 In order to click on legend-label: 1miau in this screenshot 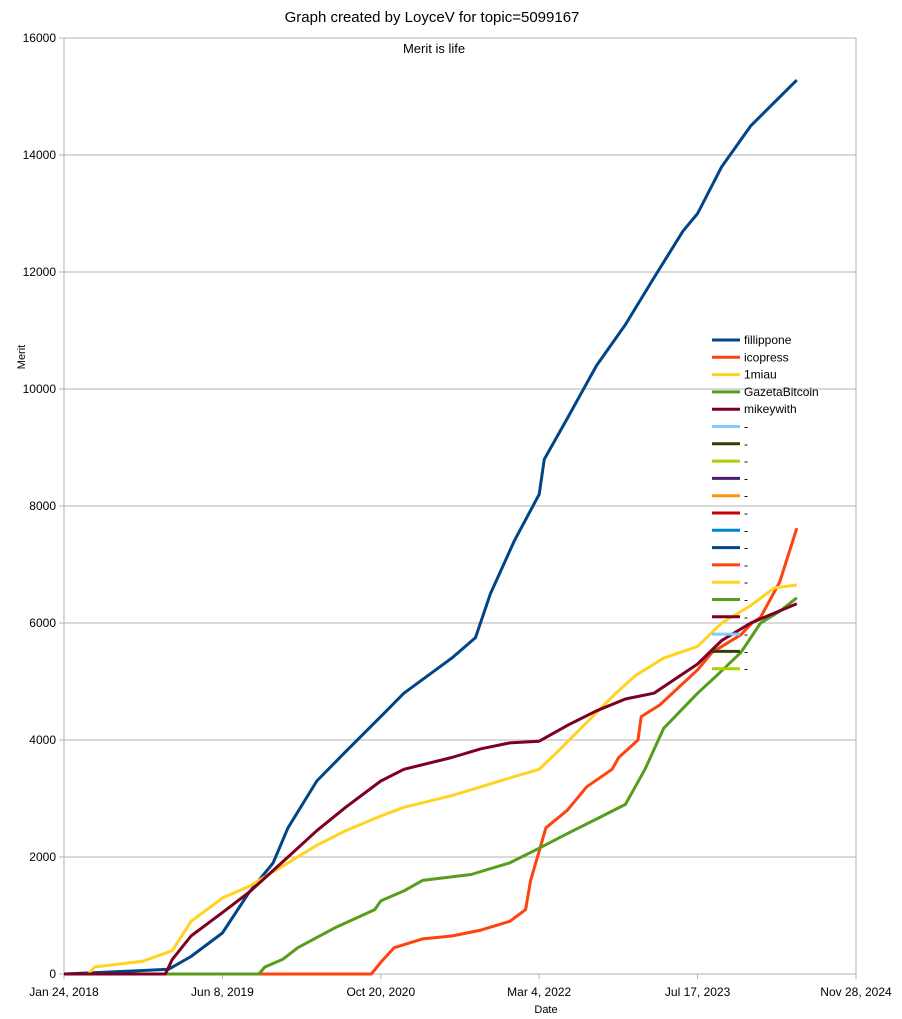, I will do `click(760, 375)`.